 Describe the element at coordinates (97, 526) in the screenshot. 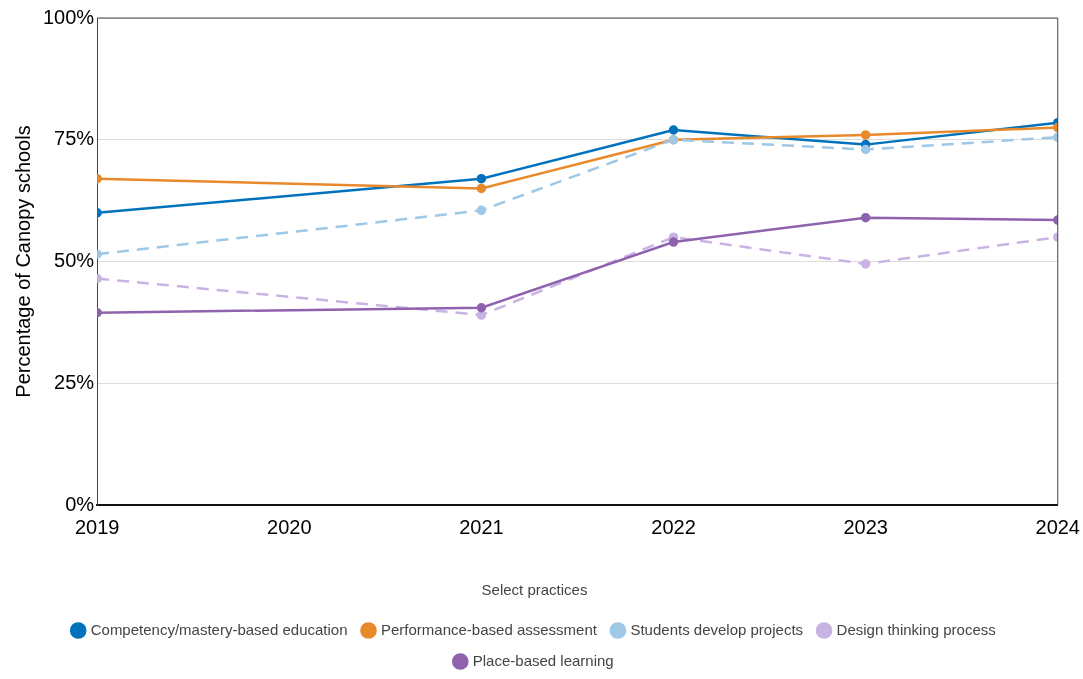

I see `x-tick-label: 2019` at that location.